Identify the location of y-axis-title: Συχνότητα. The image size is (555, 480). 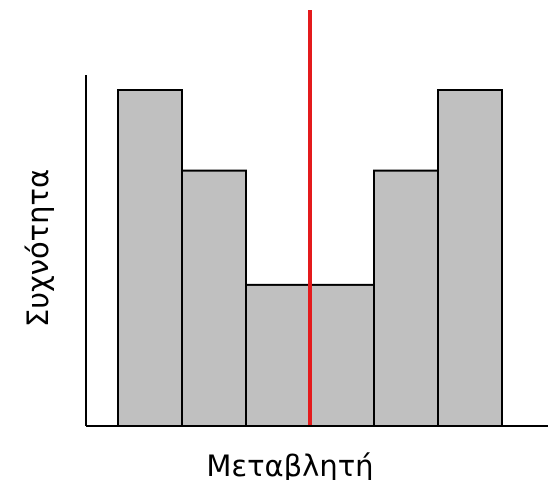
(38, 248).